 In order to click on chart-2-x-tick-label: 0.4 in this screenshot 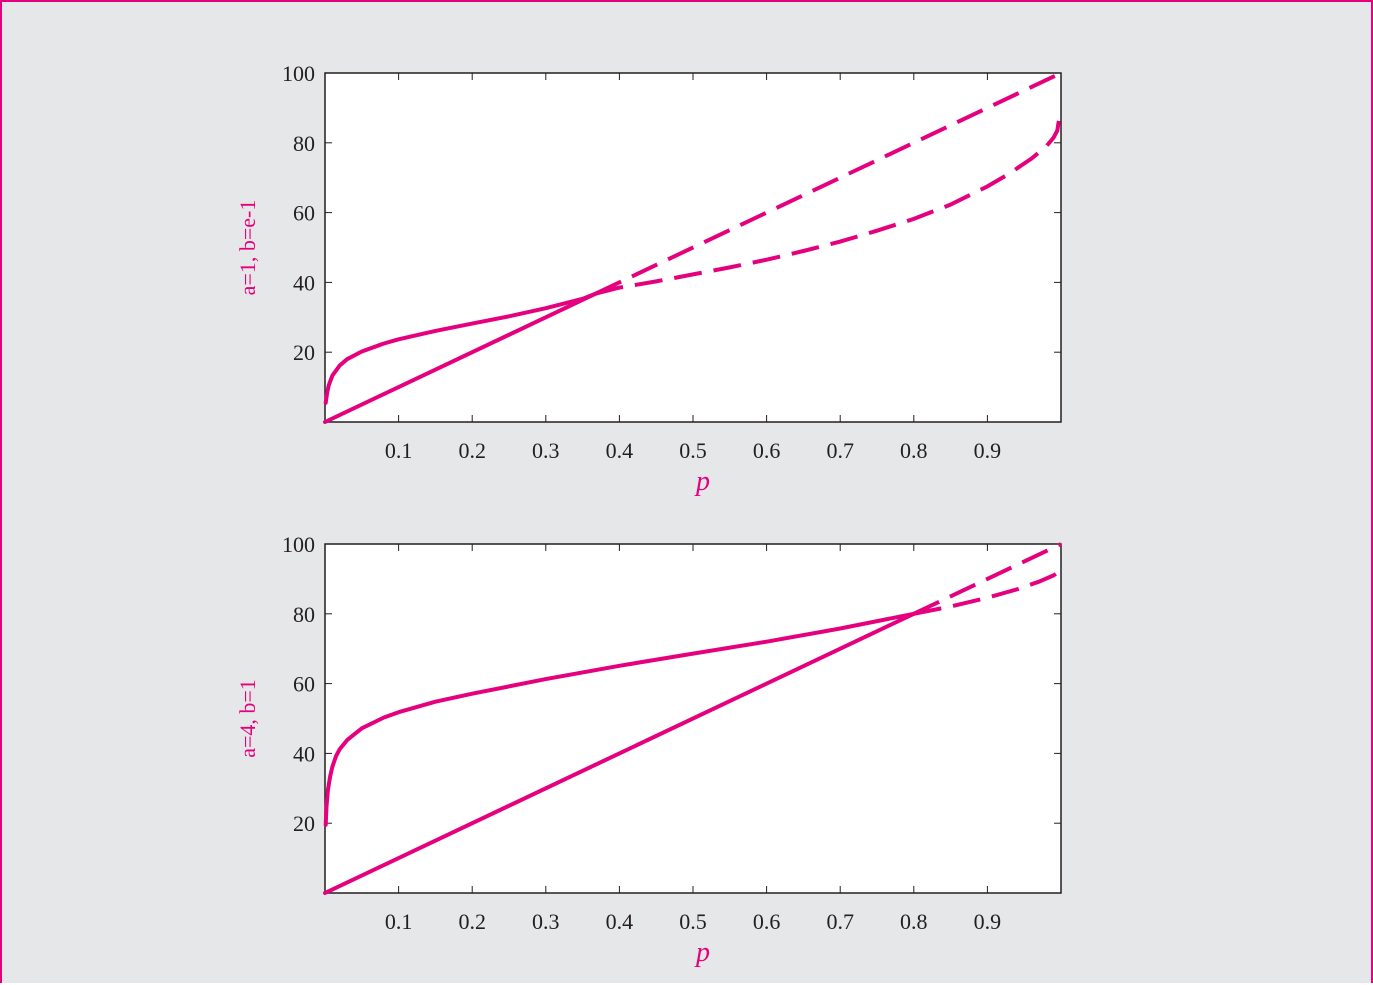, I will do `click(620, 921)`.